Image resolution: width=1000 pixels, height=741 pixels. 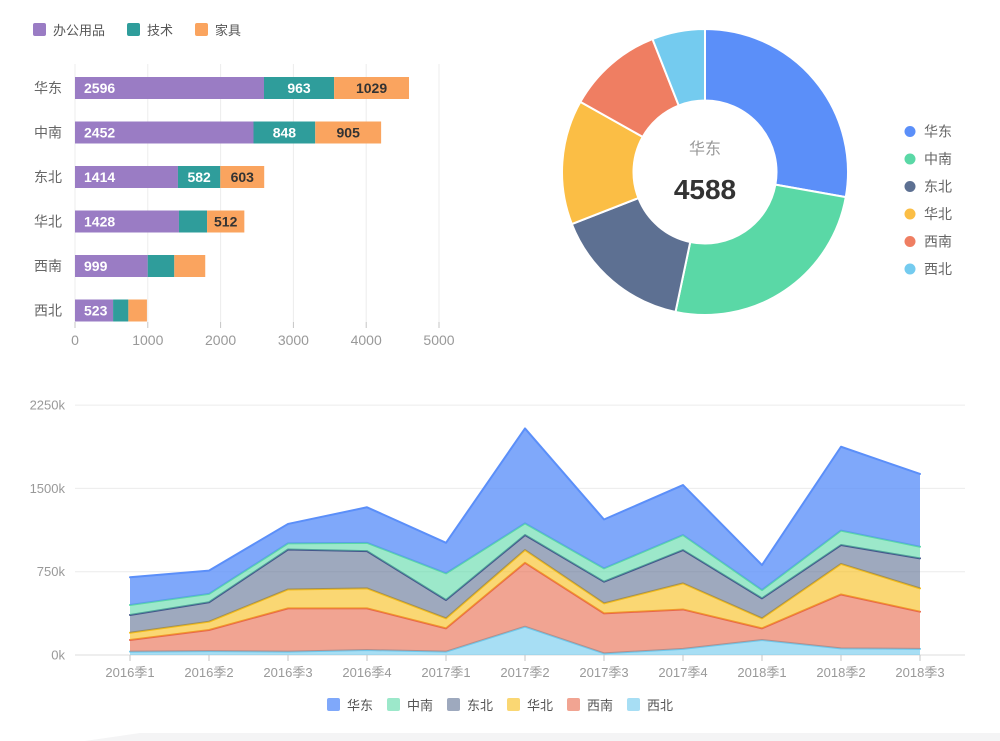 What do you see at coordinates (58, 655) in the screenshot?
I see `area-y-axis-label: 0k` at bounding box center [58, 655].